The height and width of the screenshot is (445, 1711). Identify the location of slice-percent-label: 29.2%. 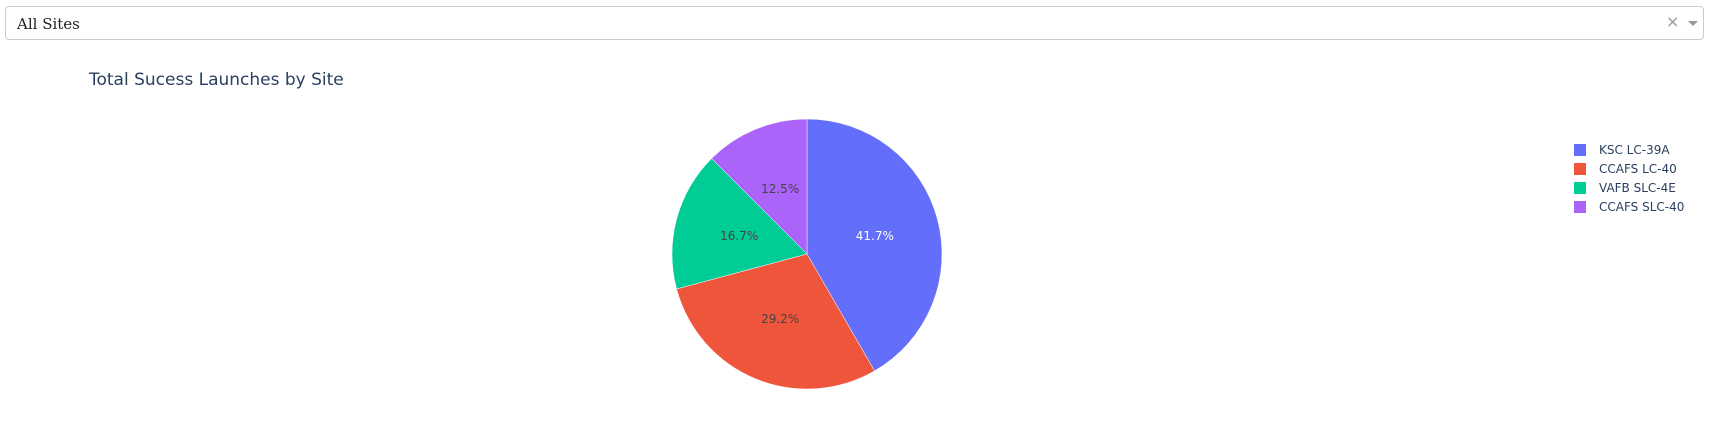
(780, 319).